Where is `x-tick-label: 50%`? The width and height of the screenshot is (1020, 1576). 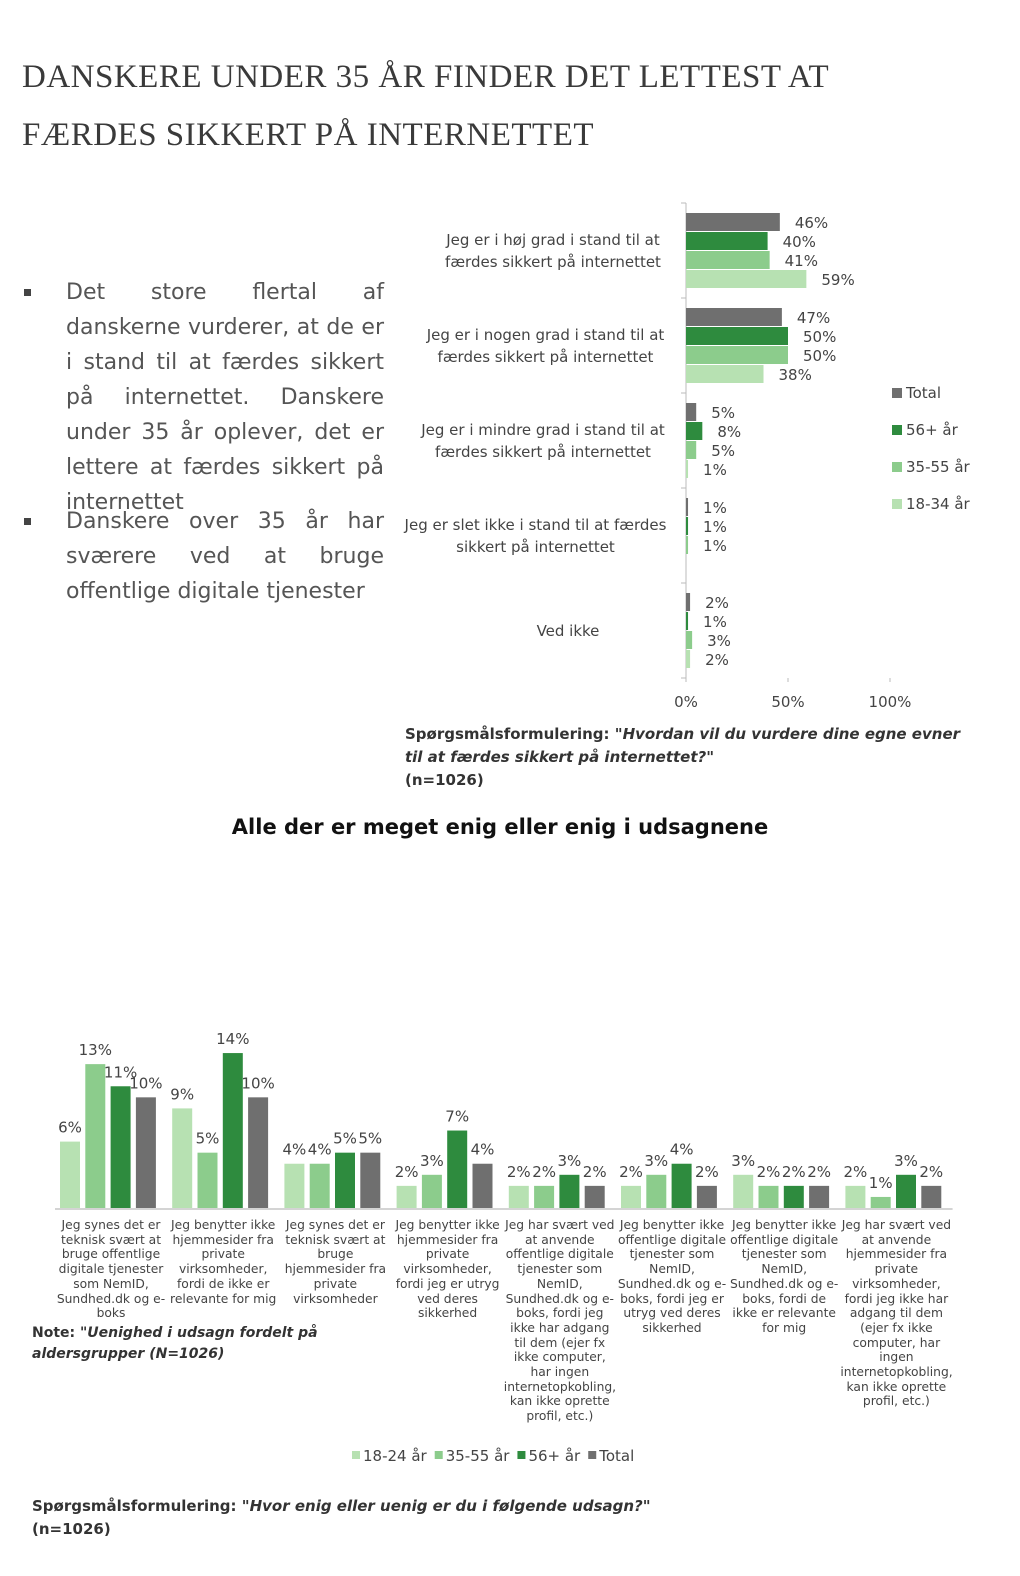 x-tick-label: 50% is located at coordinates (787, 702).